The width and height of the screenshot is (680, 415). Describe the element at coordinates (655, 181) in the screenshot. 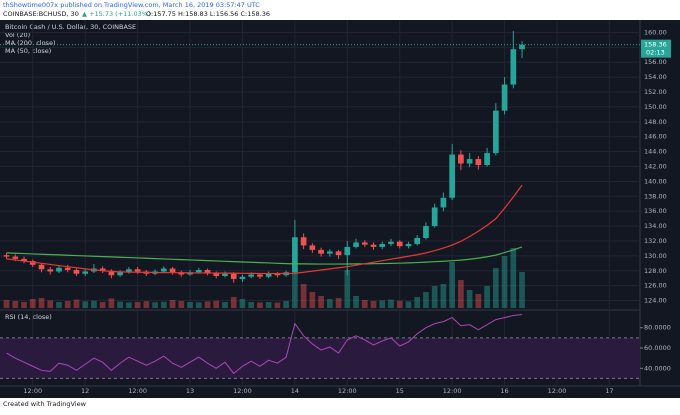

I see `y-tick-label: 140.00` at that location.